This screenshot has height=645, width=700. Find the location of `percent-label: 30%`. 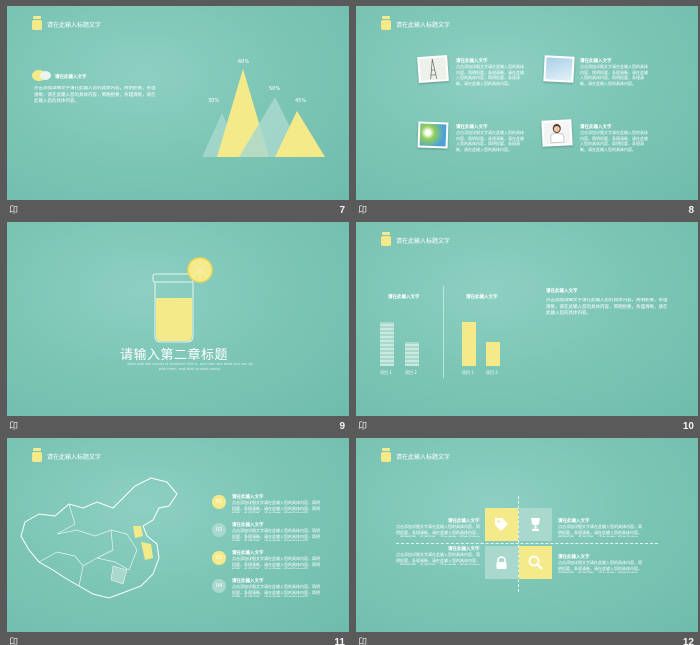

percent-label: 30% is located at coordinates (214, 101).